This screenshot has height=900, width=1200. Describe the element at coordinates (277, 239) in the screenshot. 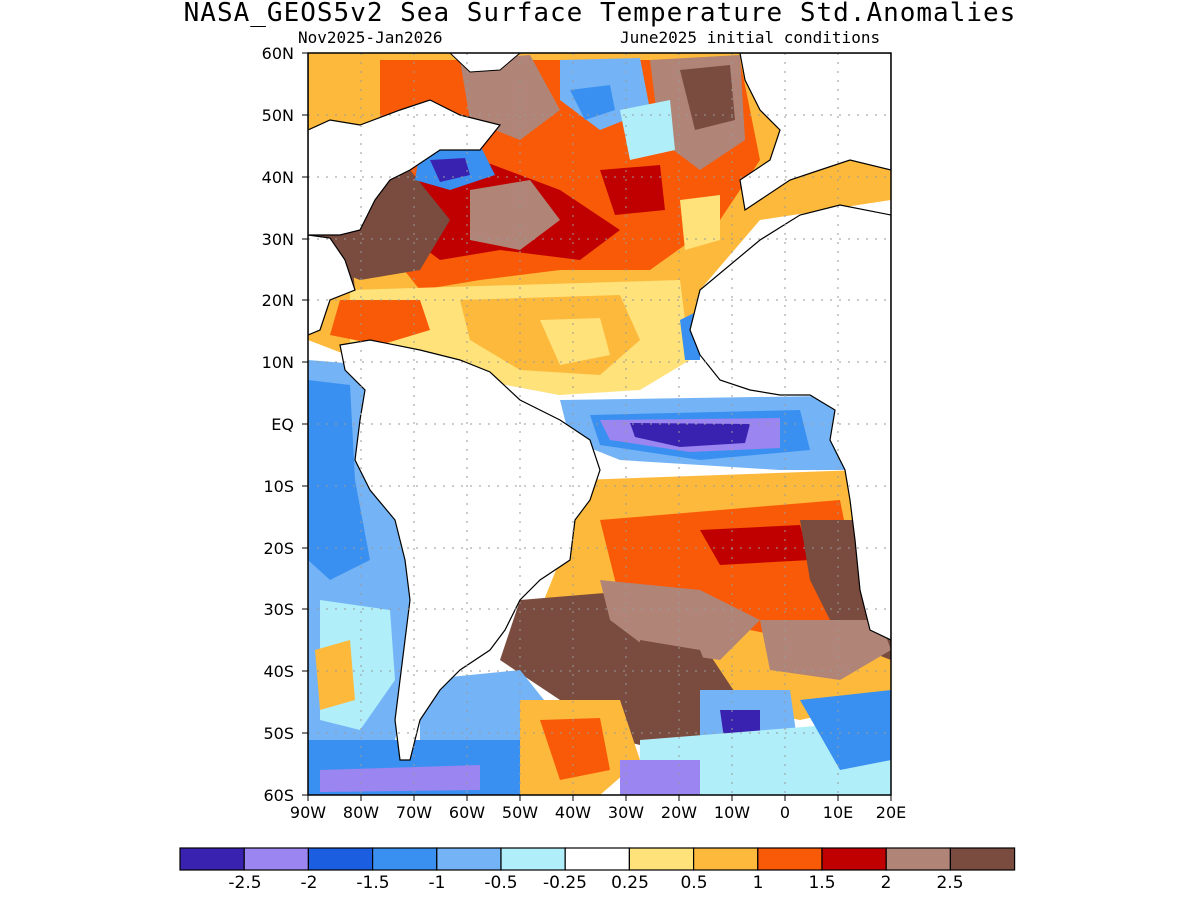

I see `lat-label: 30N` at that location.